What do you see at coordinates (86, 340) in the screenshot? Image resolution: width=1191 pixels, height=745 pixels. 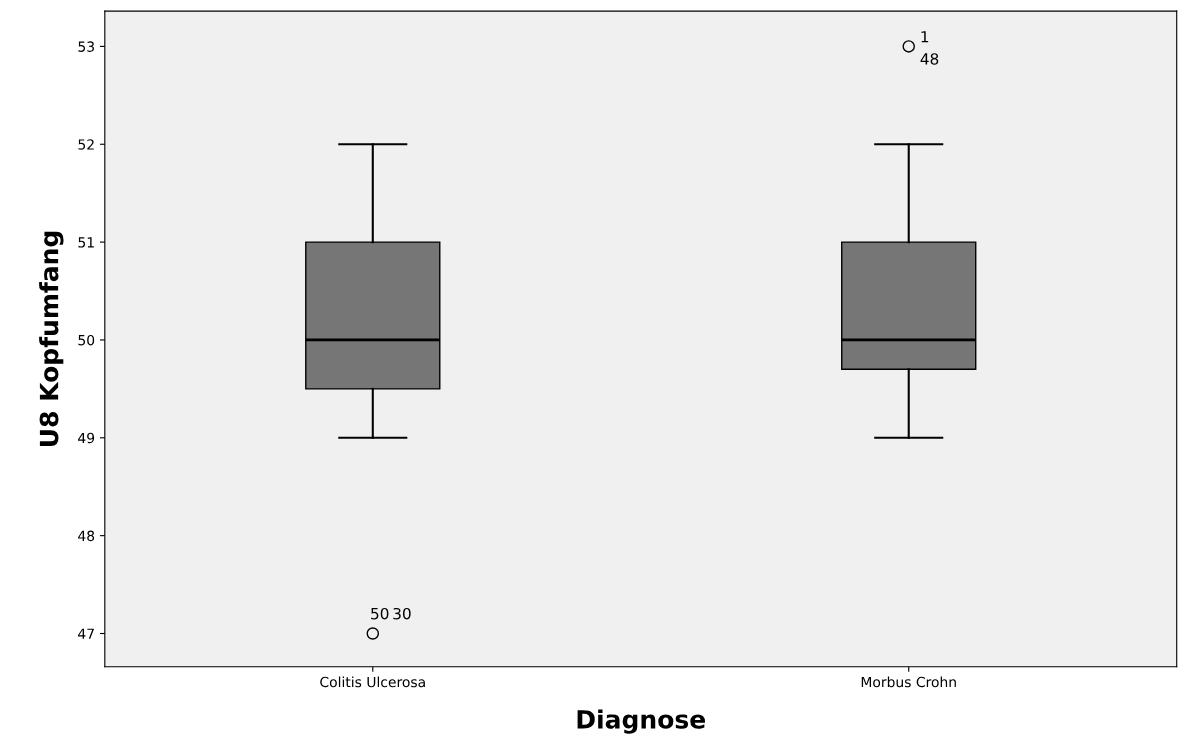 I see `y-tick-label: 50` at bounding box center [86, 340].